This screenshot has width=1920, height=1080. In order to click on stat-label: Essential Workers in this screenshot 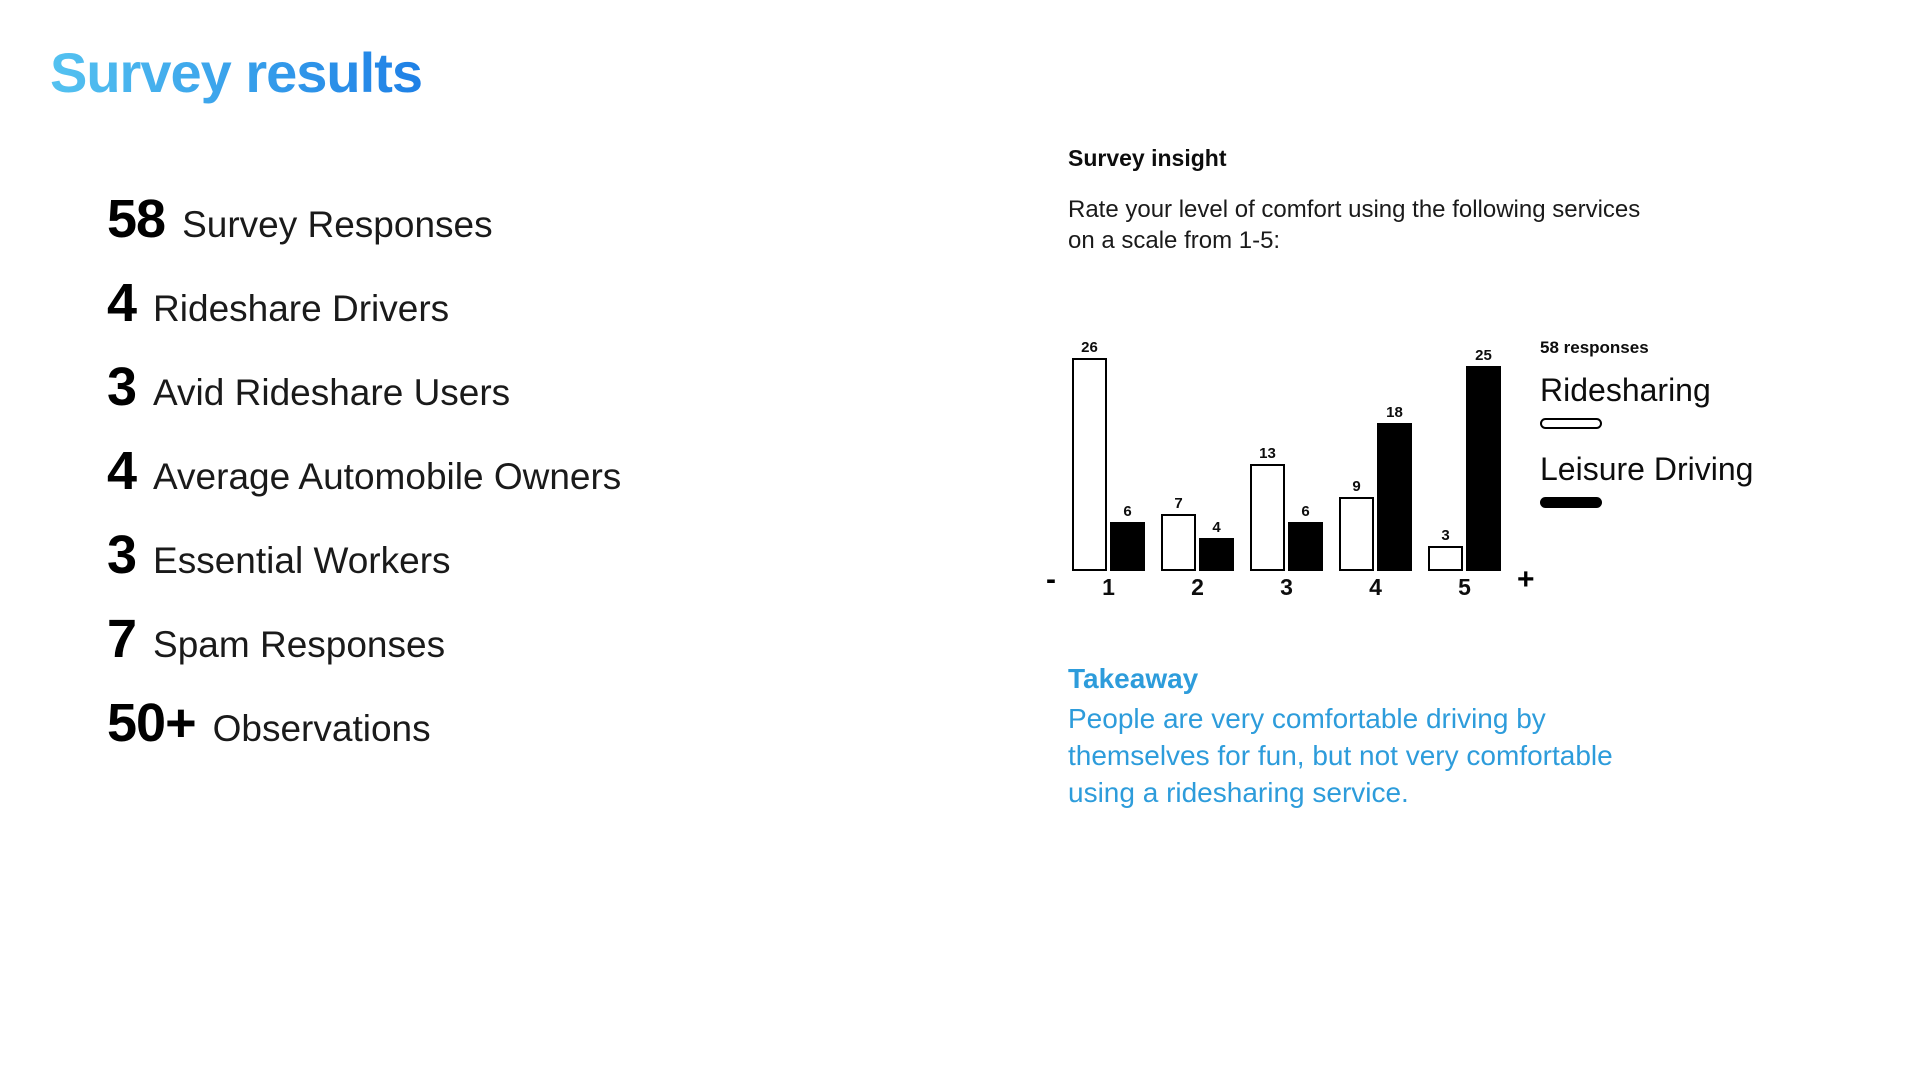, I will do `click(302, 560)`.